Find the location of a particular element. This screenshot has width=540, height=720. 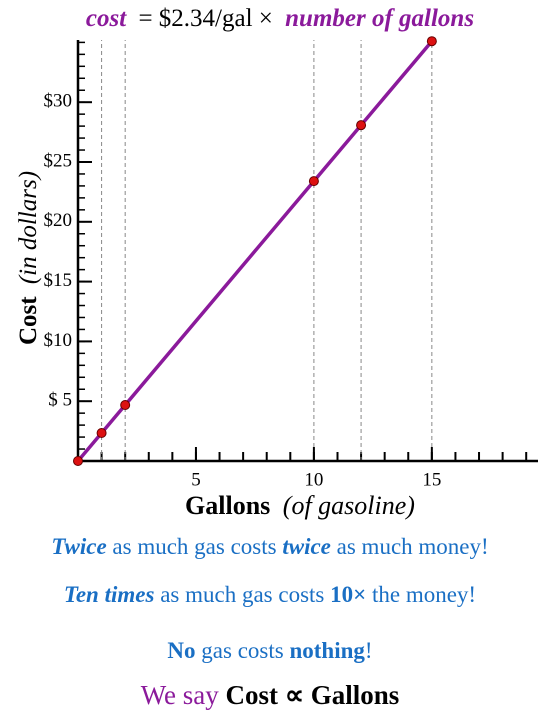

note-line: No gas costs nothing! is located at coordinates (270, 651).